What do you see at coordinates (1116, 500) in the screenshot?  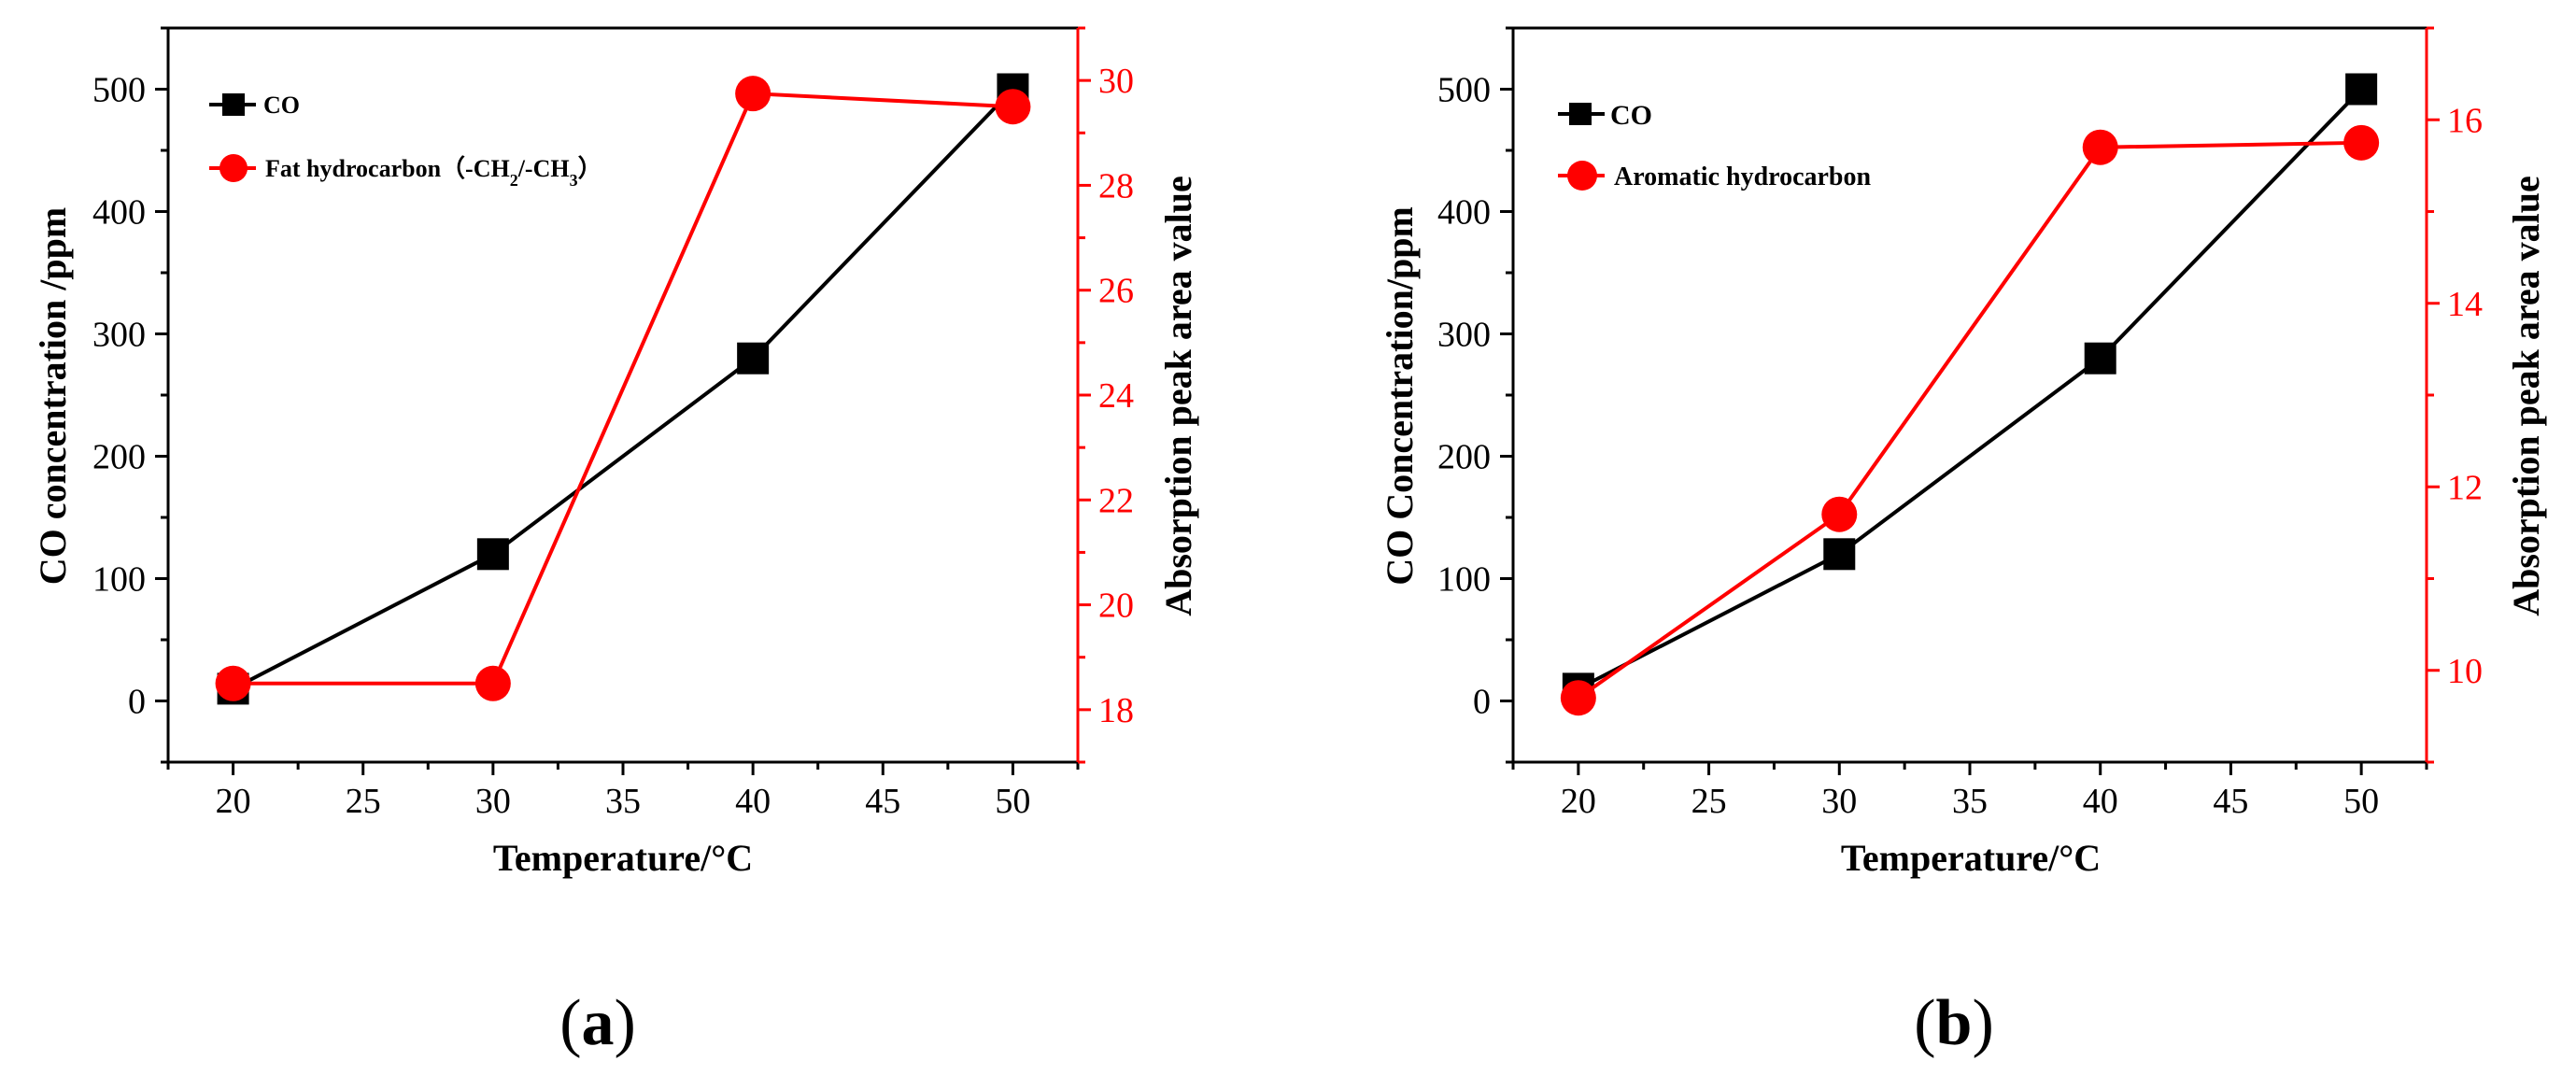 I see `y2-tick-label: 22` at bounding box center [1116, 500].